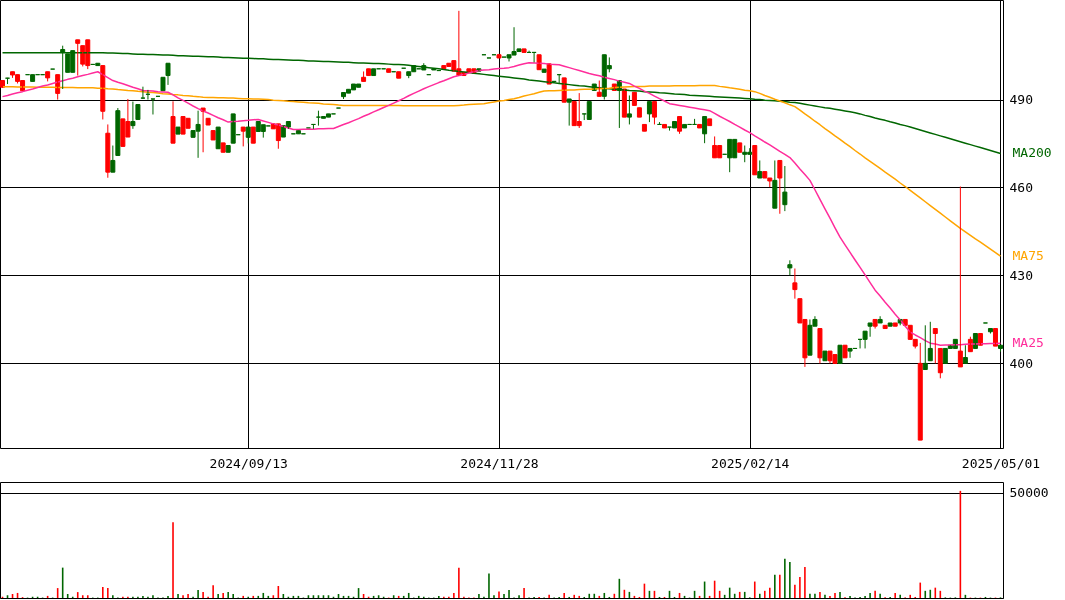 Image resolution: width=1065 pixels, height=600 pixels. What do you see at coordinates (1021, 100) in the screenshot?
I see `y-tick-label: 490` at bounding box center [1021, 100].